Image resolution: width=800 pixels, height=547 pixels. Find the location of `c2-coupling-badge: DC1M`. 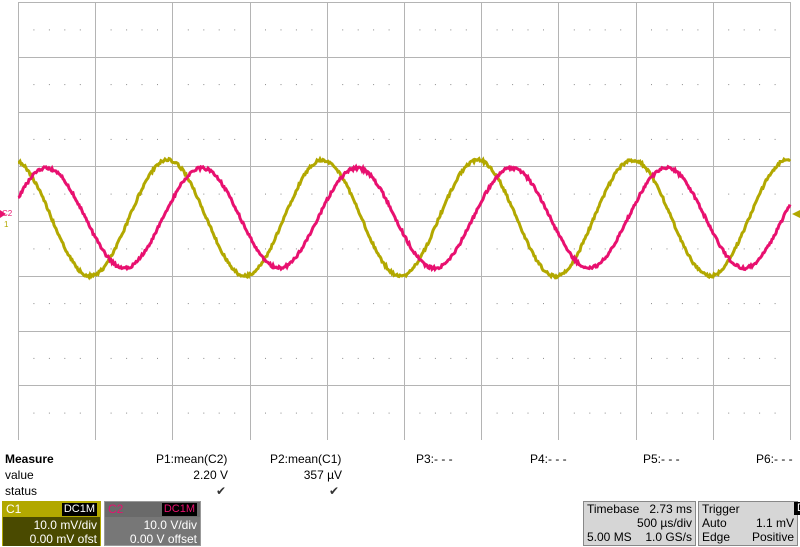

c2-coupling-badge: DC1M is located at coordinates (179, 509).